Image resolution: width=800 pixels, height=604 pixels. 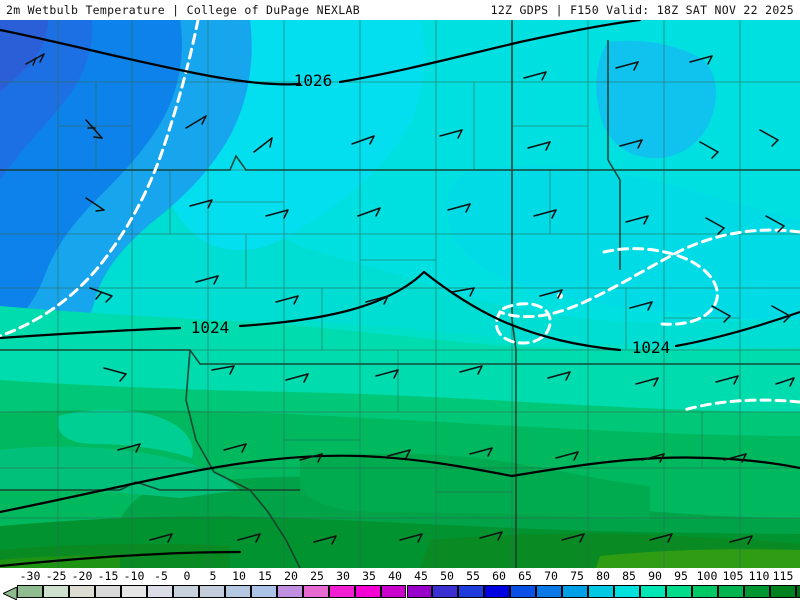 I want to click on colorbar-tick: 100, so click(x=707, y=576).